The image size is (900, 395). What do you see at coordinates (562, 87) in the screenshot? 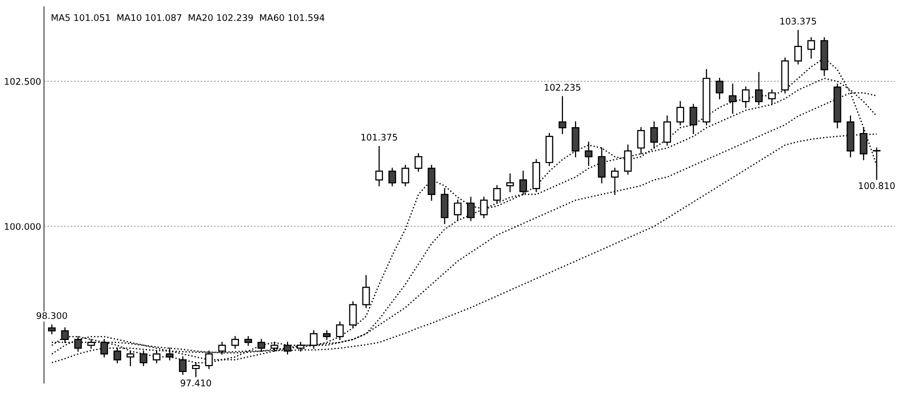
I see `annotation: 102.235` at bounding box center [562, 87].